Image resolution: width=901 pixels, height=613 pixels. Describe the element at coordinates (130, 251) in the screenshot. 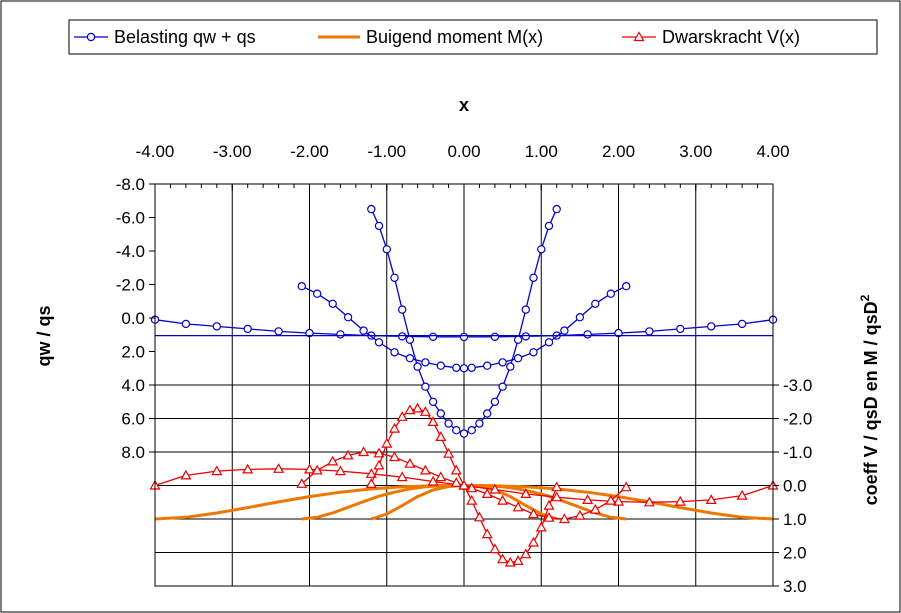

I see `y-left-tick-label: -4.0` at that location.